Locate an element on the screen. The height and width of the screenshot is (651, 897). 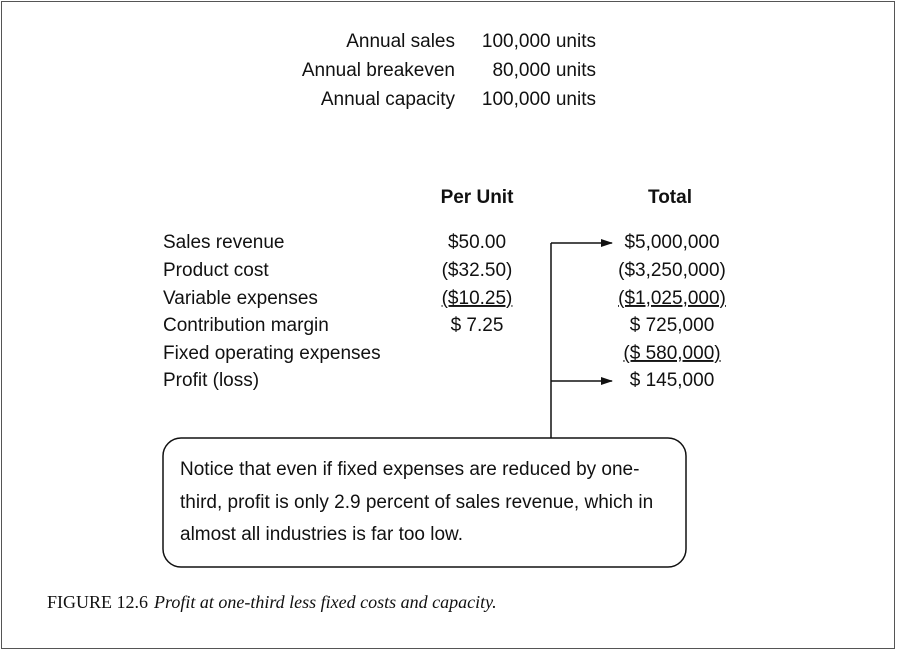
total: ($3,250,000) is located at coordinates (672, 270).